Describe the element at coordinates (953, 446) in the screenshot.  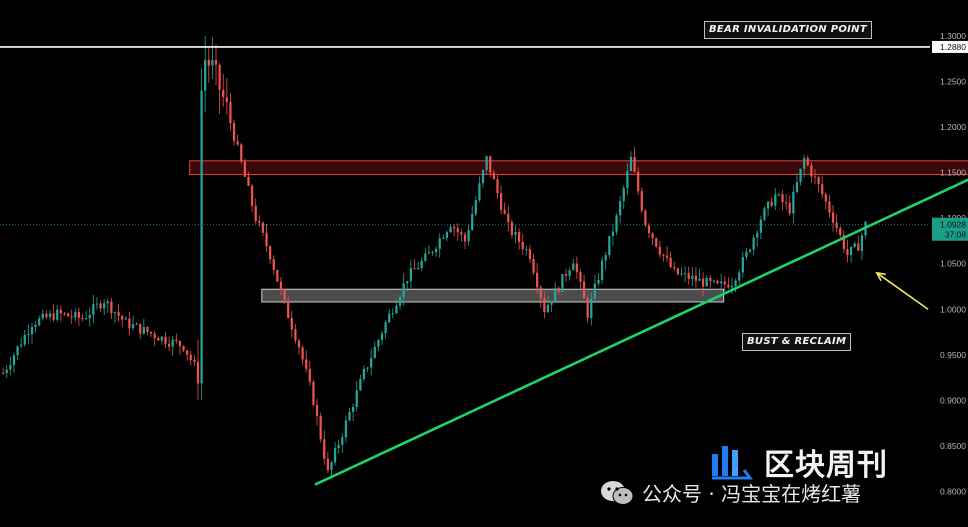
I see `y-tick-label: 0.8500` at that location.